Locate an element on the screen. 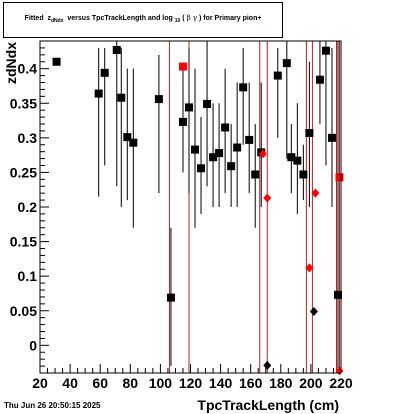 This screenshot has height=414, width=400. x-tick-label: 200 is located at coordinates (311, 383).